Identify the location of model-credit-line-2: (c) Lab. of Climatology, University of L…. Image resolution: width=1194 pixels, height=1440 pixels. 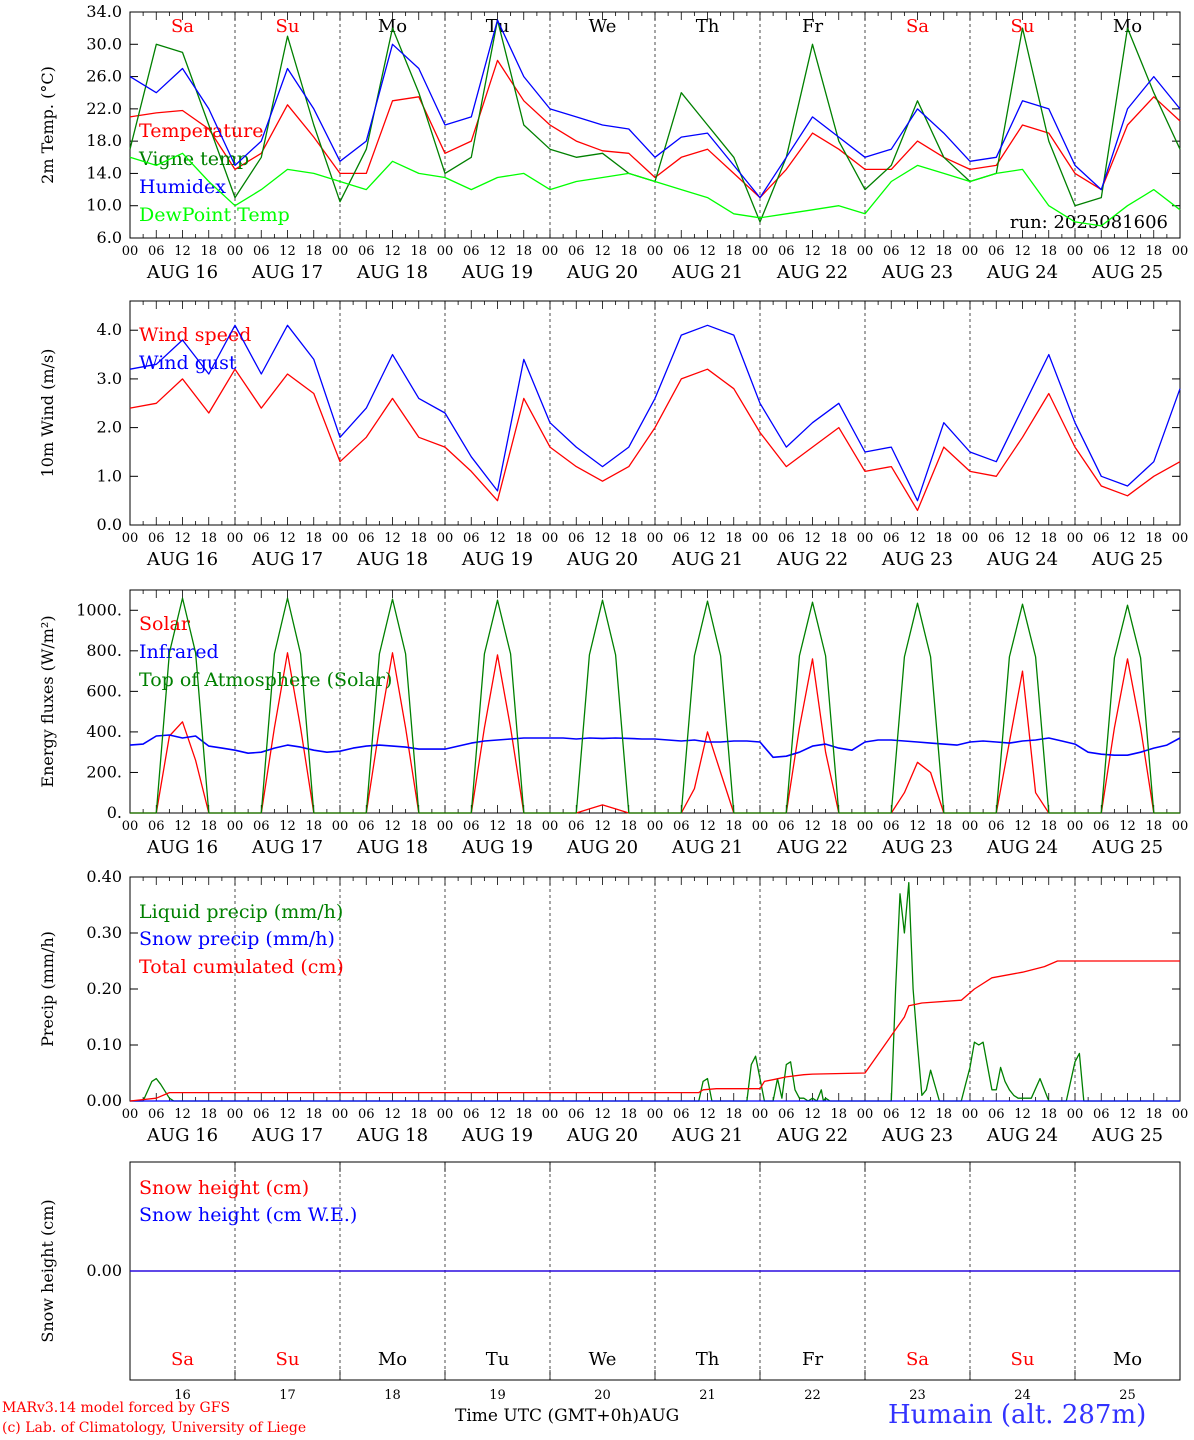
(154, 1428).